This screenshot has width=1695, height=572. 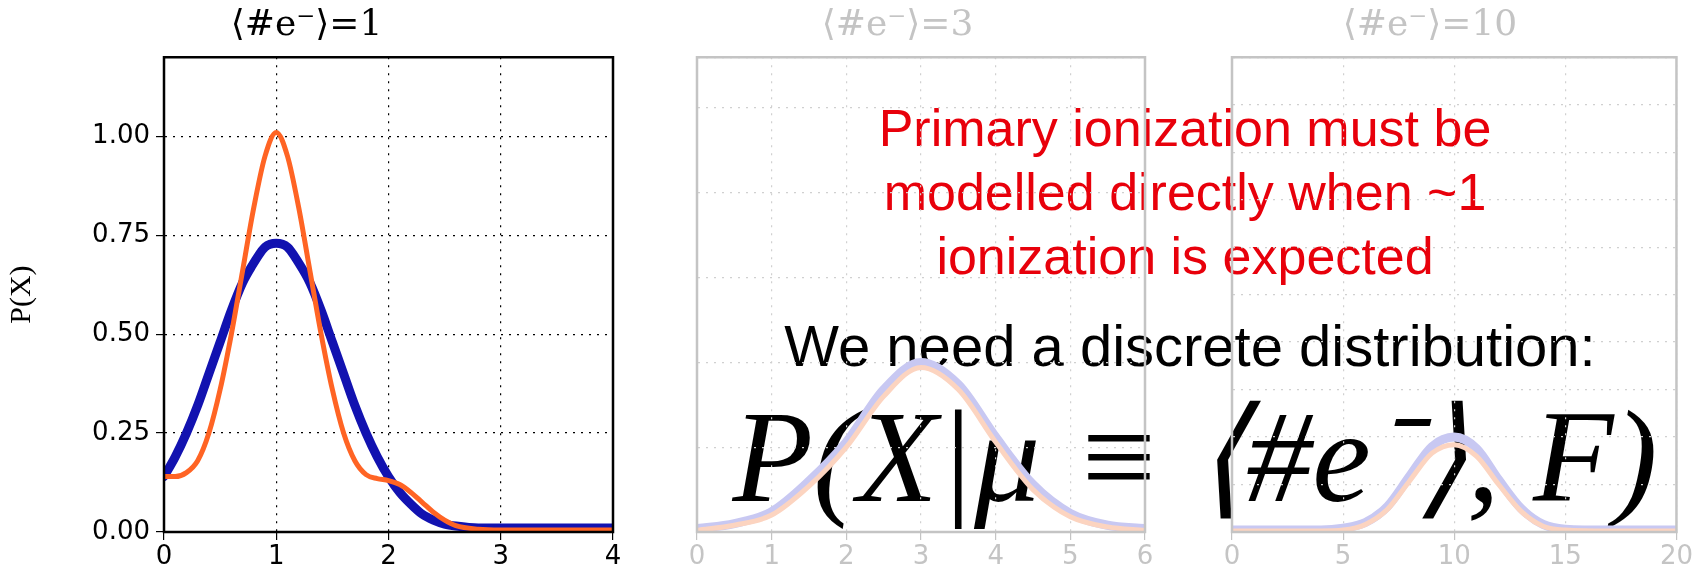 What do you see at coordinates (1145, 555) in the screenshot?
I see `x-tick-label: 6` at bounding box center [1145, 555].